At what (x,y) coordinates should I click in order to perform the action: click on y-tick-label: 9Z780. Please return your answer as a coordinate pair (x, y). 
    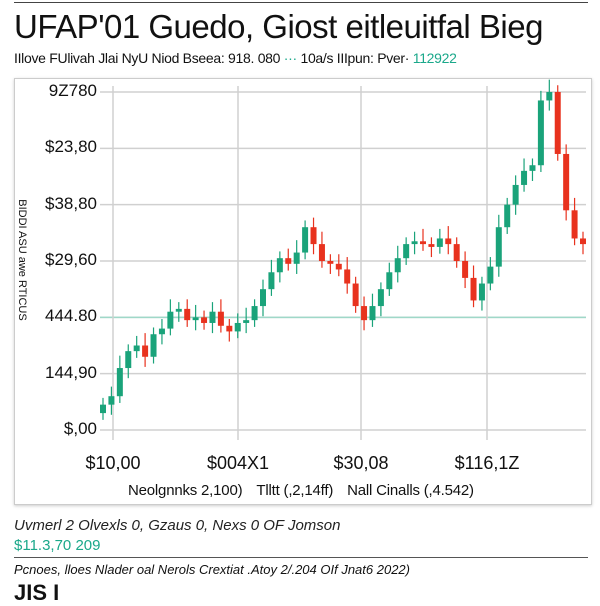
    Looking at the image, I should click on (72, 90).